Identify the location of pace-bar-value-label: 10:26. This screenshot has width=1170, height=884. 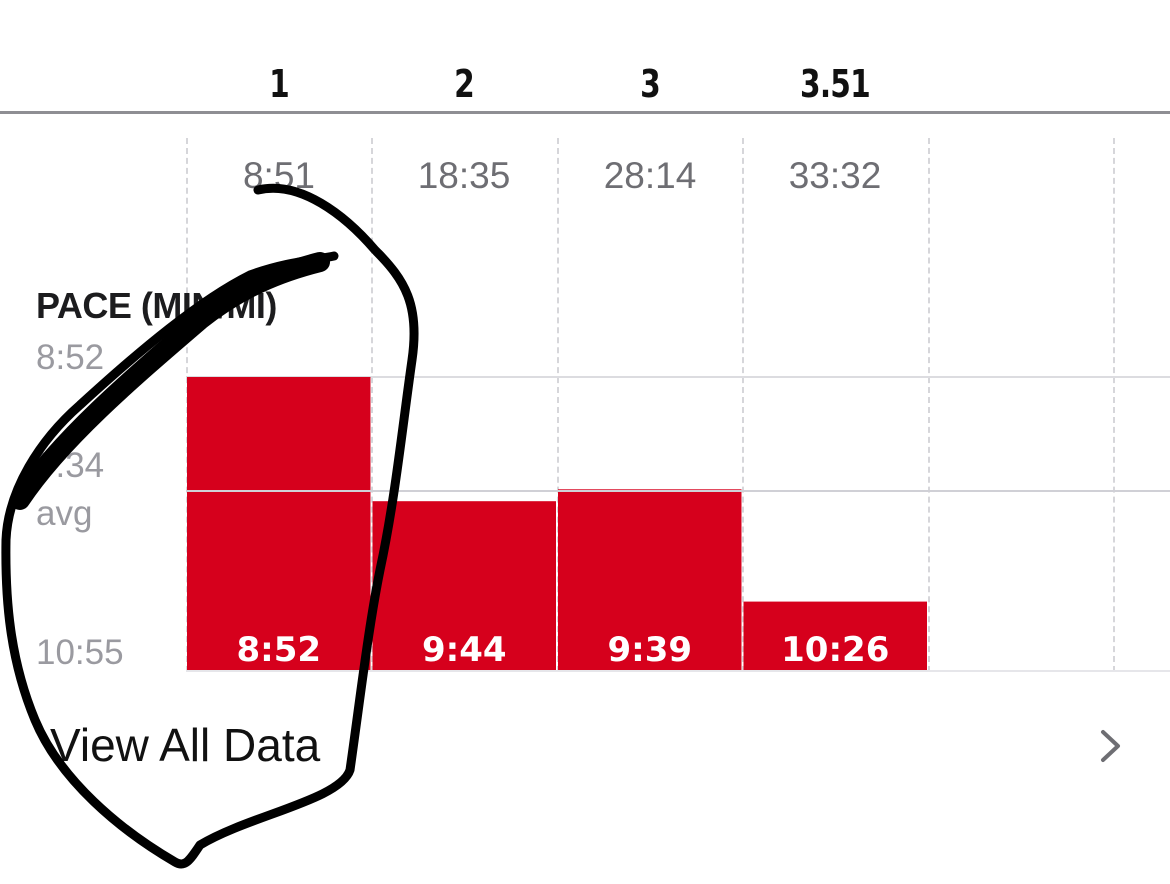
(835, 650).